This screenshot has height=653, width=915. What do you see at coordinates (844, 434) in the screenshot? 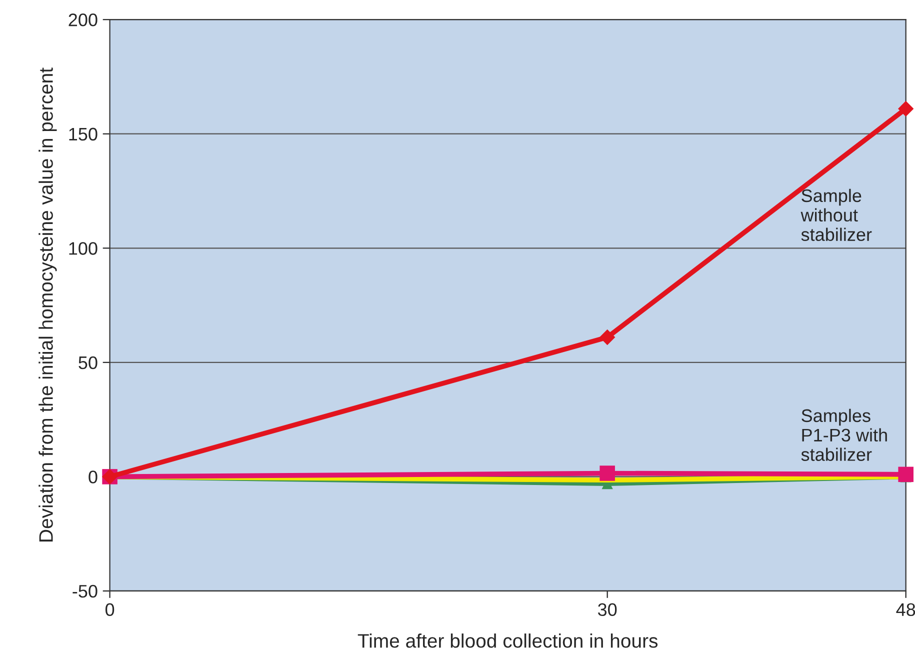
I see `annotation: Samples P1-P3 with stabilizer` at bounding box center [844, 434].